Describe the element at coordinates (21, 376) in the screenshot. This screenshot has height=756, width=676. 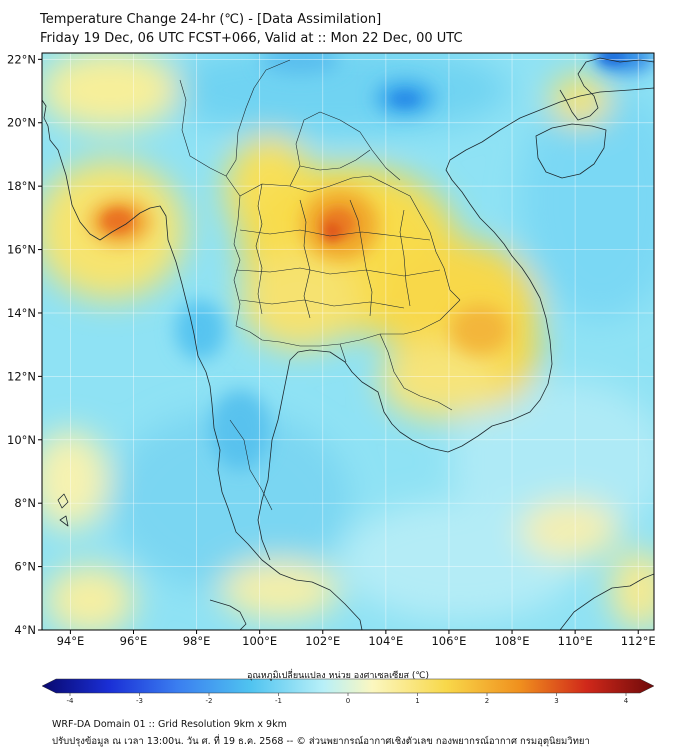
I see `lat-tick-label: 12°N` at that location.